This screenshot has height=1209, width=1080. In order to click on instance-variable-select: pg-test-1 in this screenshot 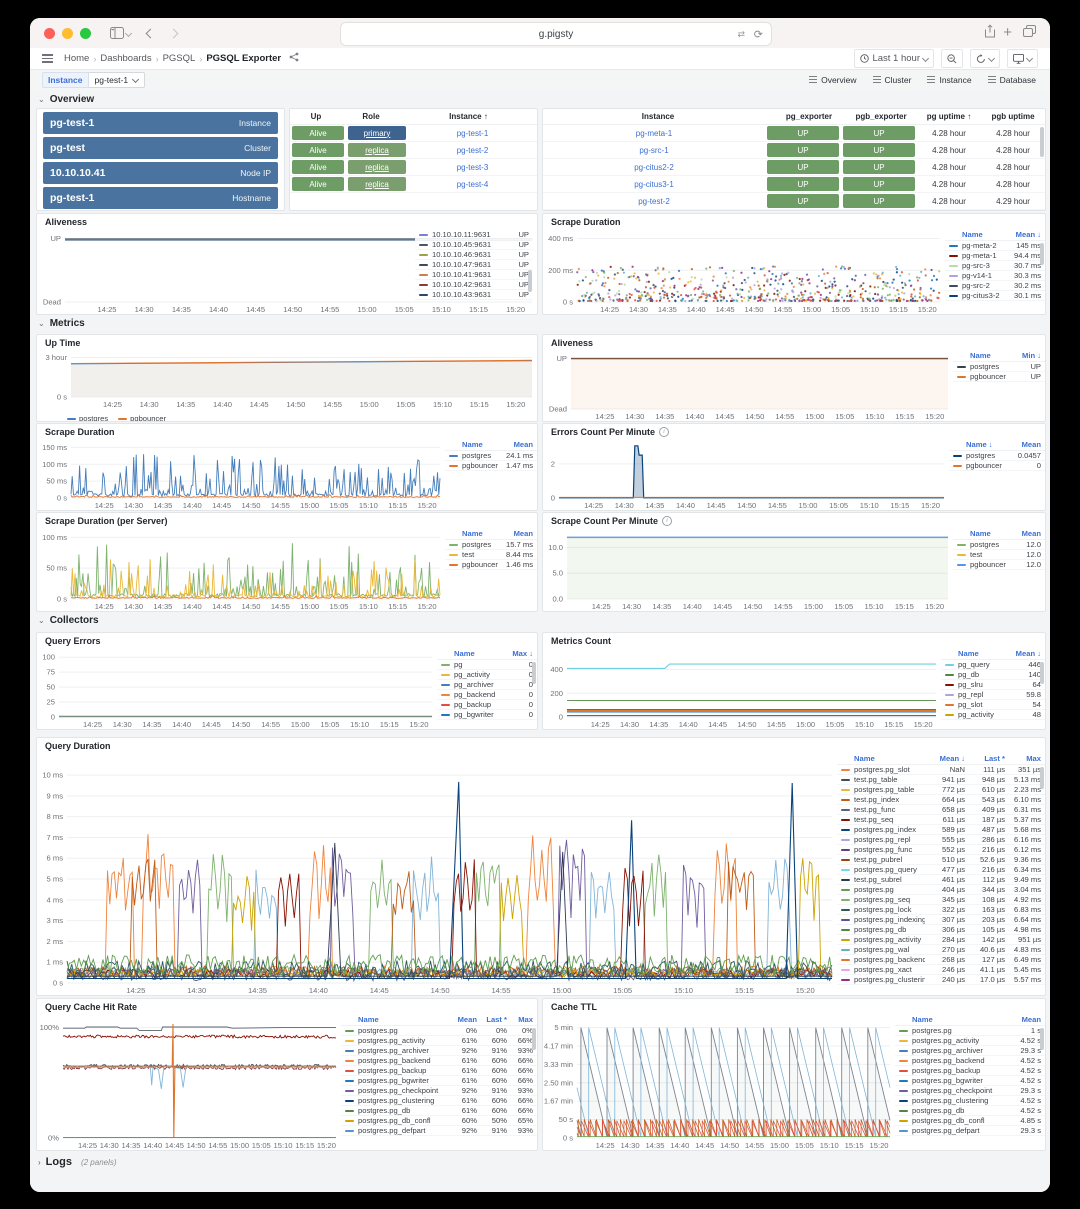, I will do `click(117, 79)`.